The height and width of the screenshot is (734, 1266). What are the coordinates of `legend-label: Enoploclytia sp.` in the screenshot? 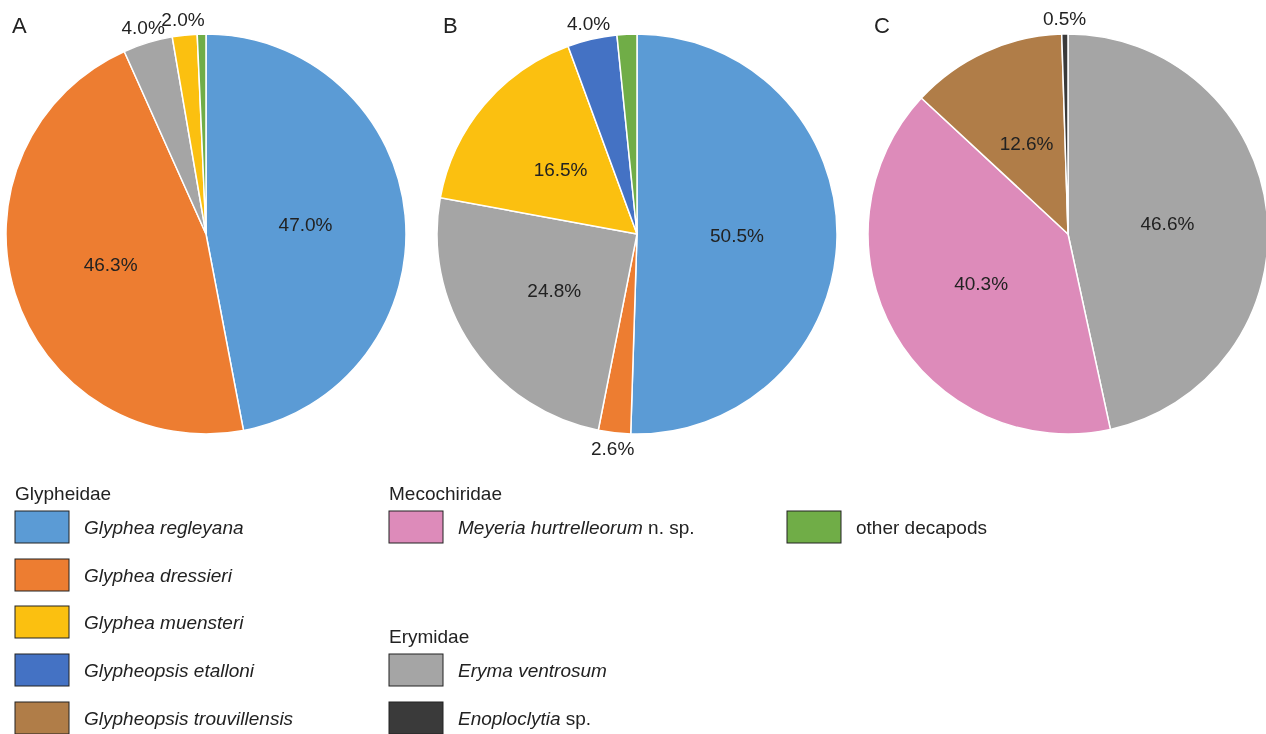 It's located at (525, 718).